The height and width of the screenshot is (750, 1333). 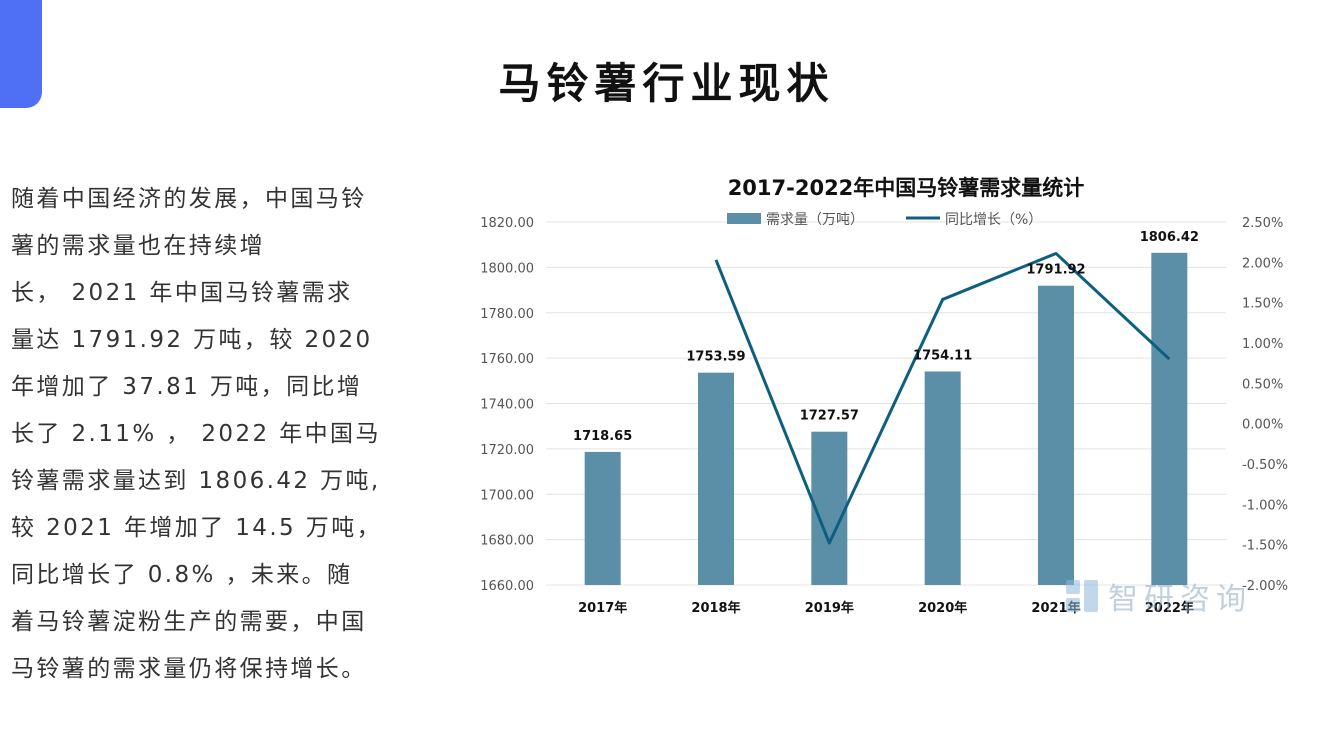 What do you see at coordinates (192, 340) in the screenshot?
I see `body-line: 量达 1791.92 万吨，较 2020` at bounding box center [192, 340].